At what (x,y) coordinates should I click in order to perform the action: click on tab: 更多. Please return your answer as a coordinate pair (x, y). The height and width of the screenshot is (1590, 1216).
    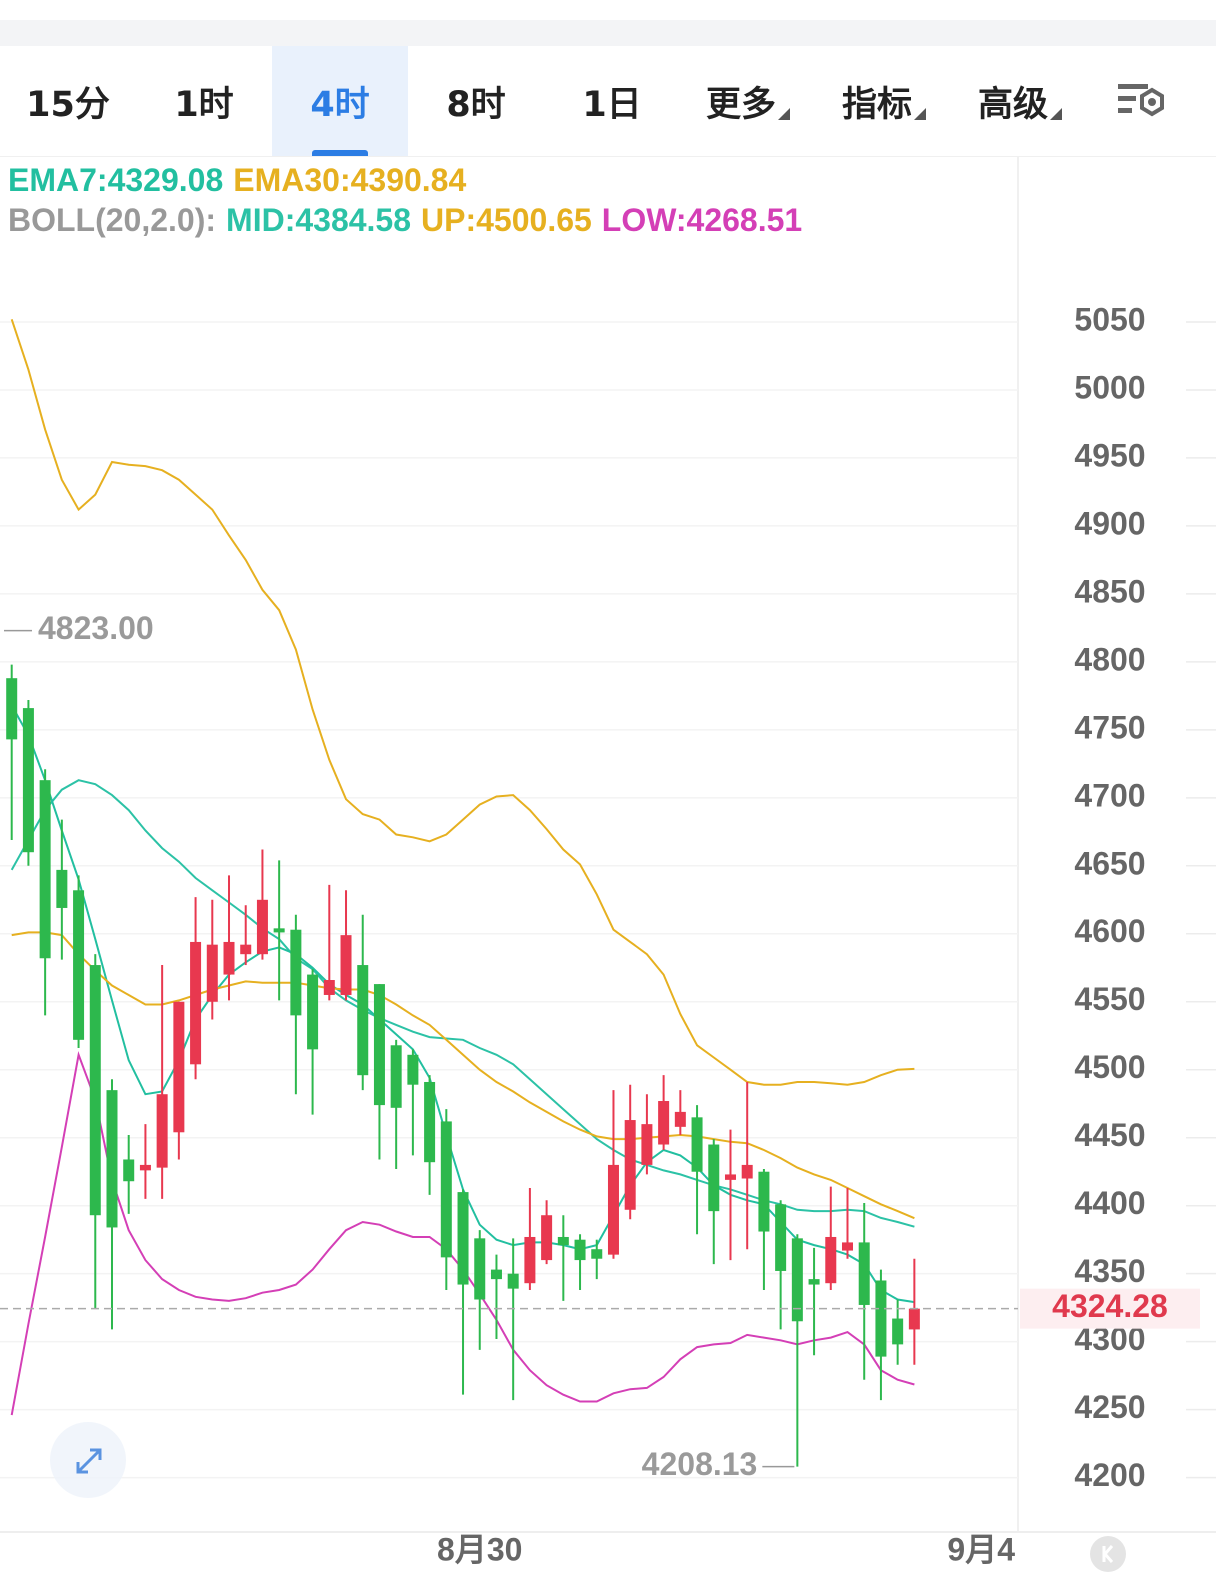
    Looking at the image, I should click on (748, 101).